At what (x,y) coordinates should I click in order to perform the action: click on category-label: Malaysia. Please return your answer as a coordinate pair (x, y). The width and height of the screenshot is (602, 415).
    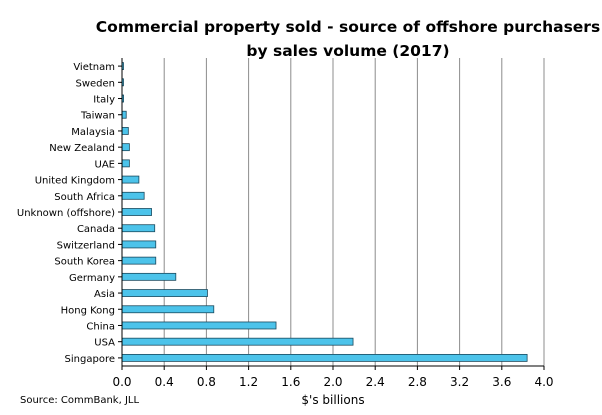
    Looking at the image, I should click on (93, 132).